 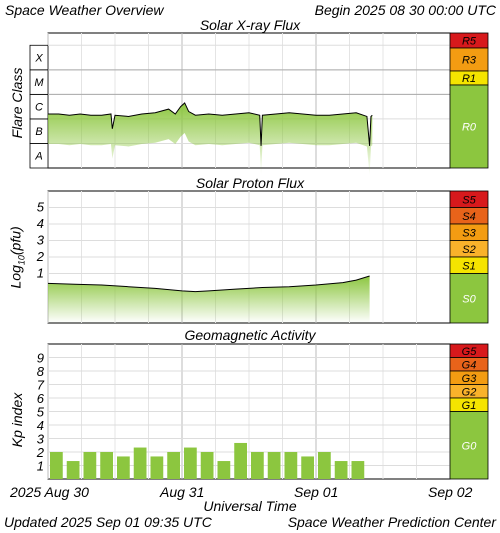 What do you see at coordinates (30, 522) in the screenshot?
I see `updated-label: Updated` at bounding box center [30, 522].